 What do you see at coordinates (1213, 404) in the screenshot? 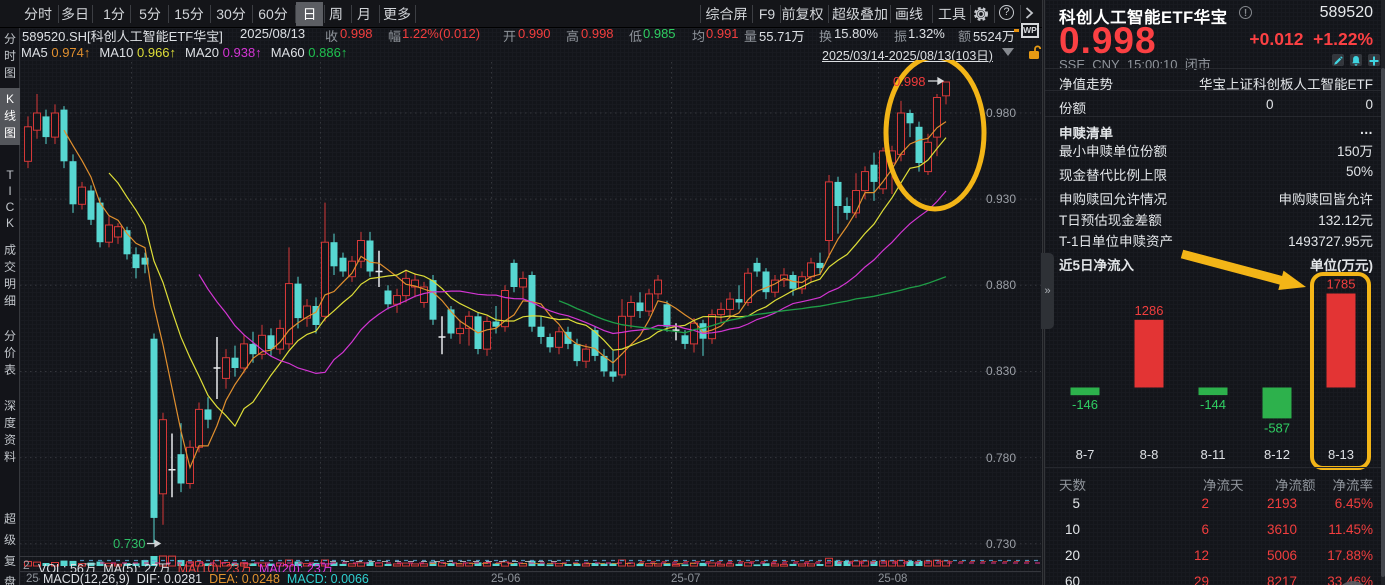
I see `svg-text: -144` at bounding box center [1213, 404].